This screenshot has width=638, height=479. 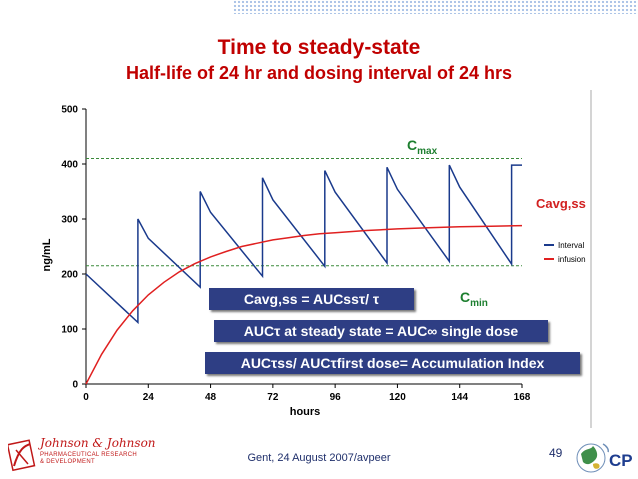 I want to click on legend-label-infusion: infusion, so click(x=572, y=259).